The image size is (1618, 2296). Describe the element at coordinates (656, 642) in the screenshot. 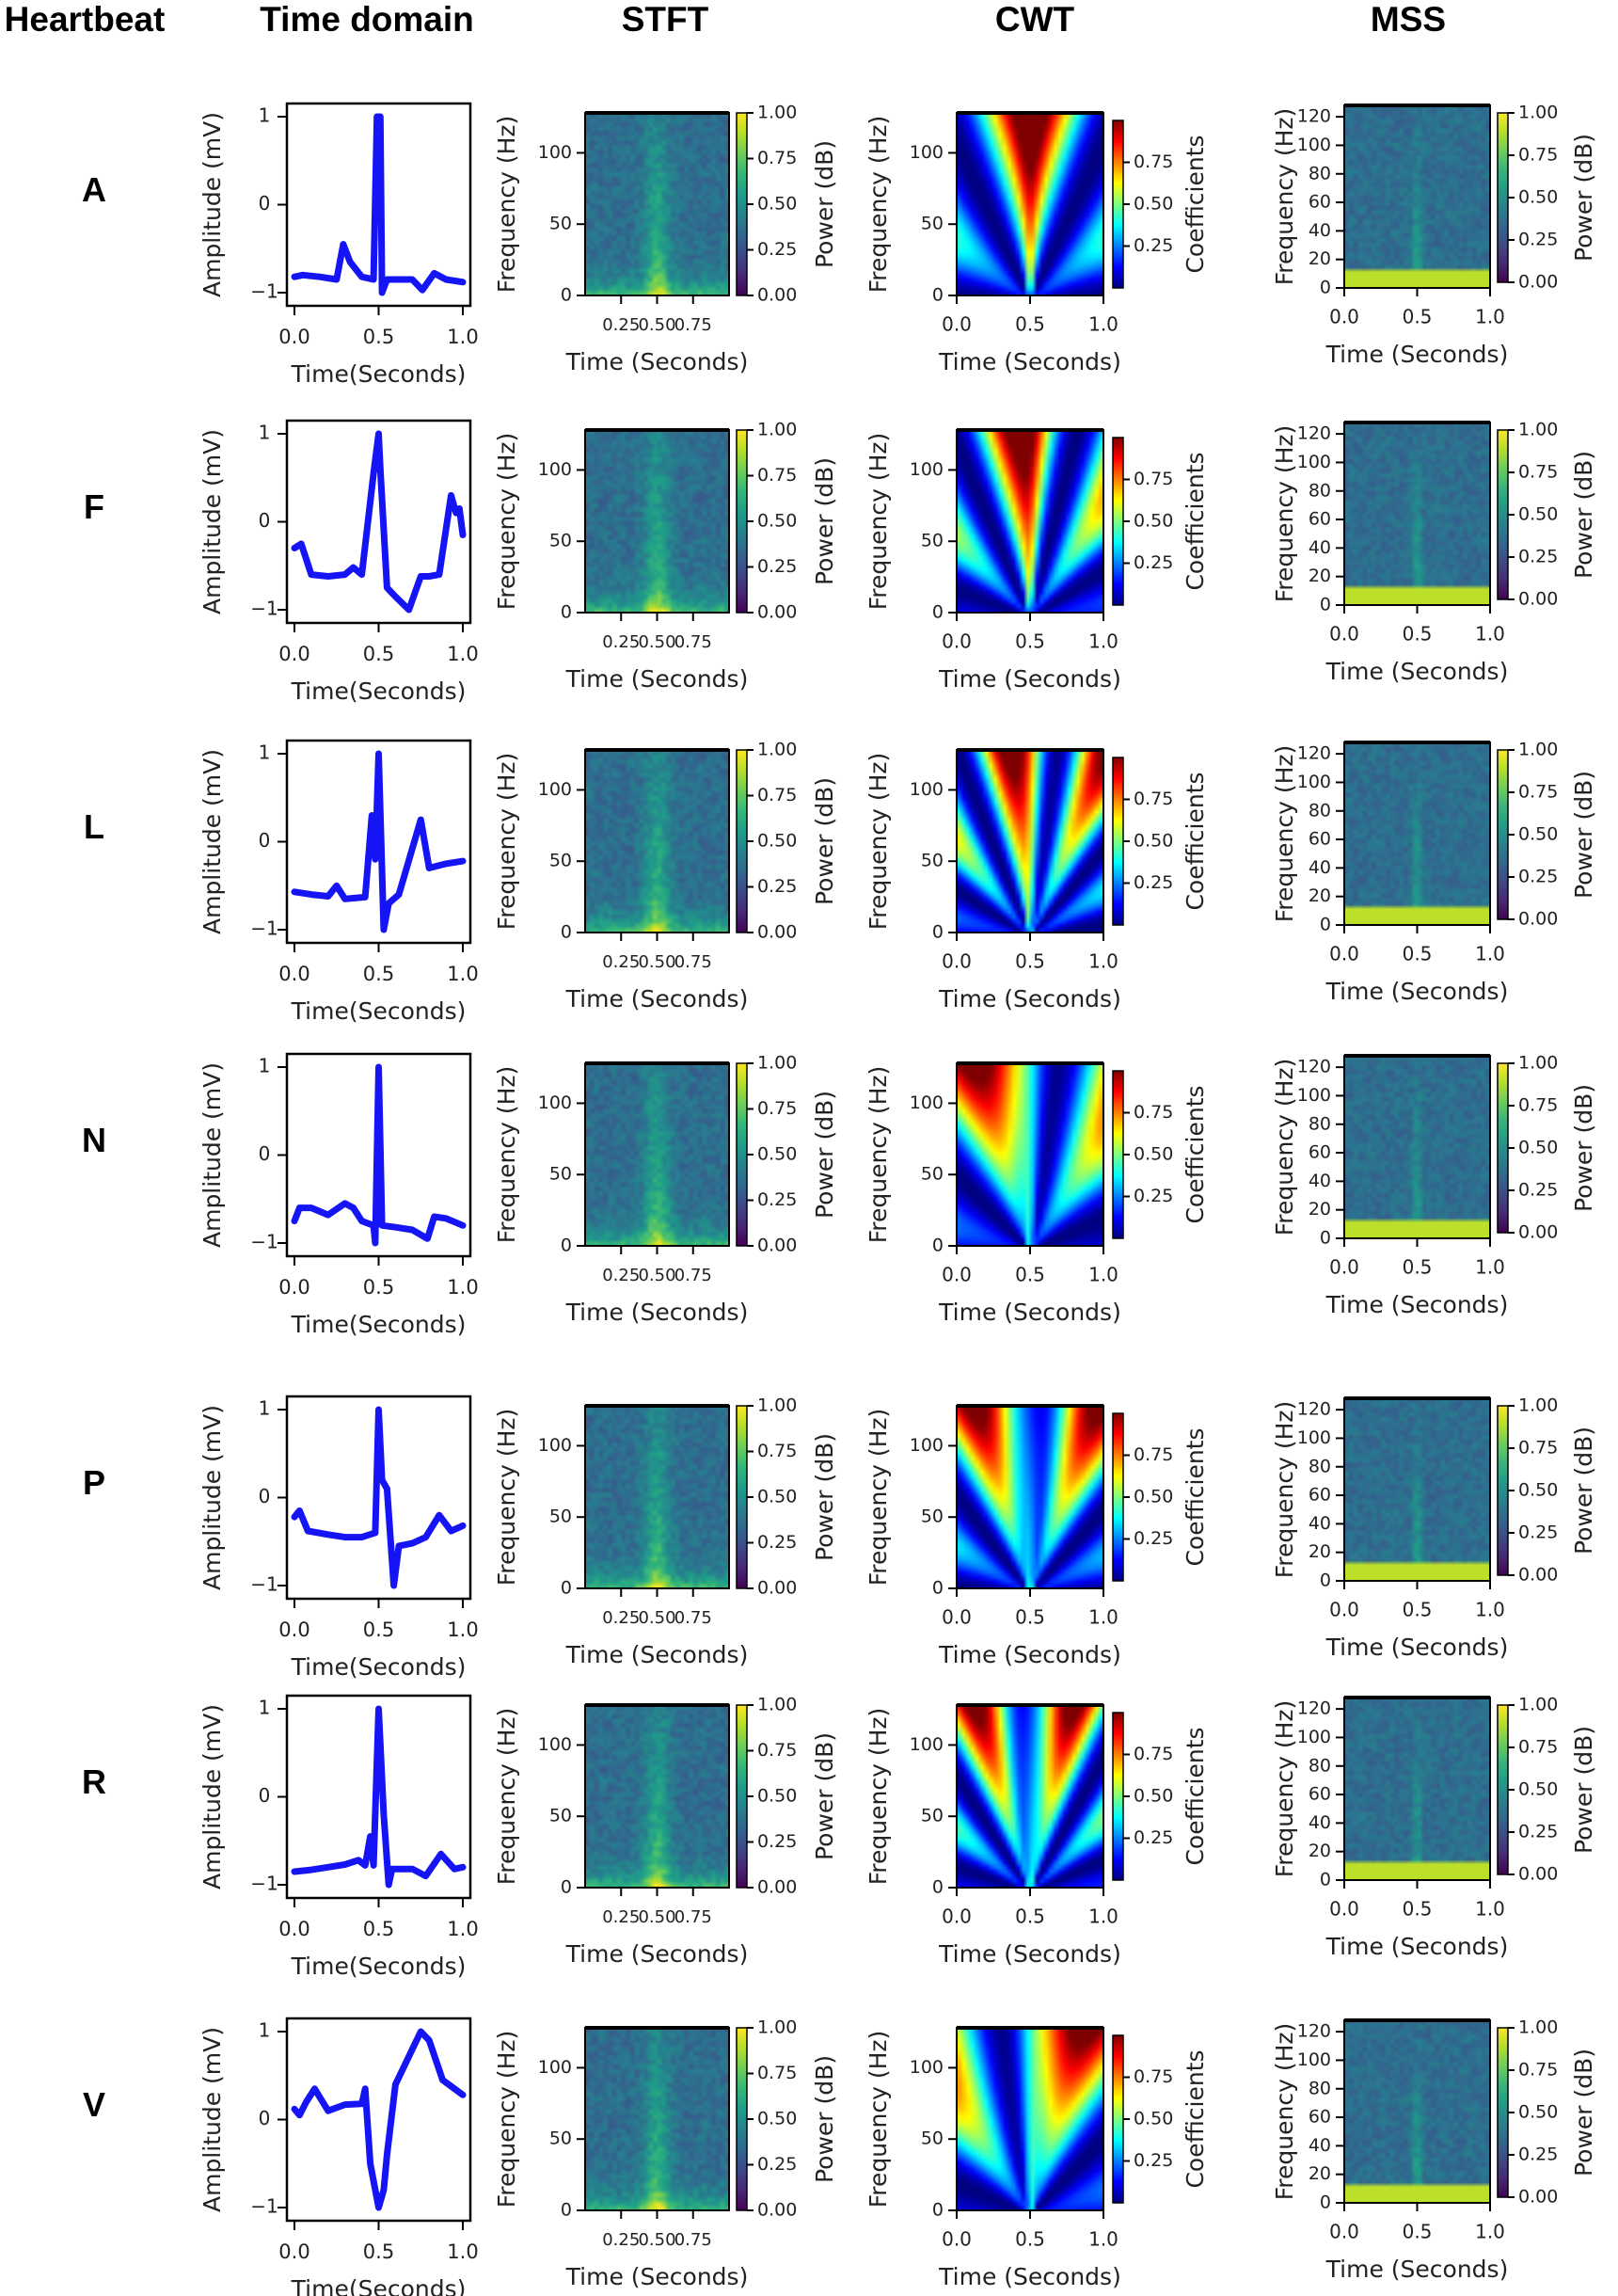

I see `x-tick-label: 0.50` at that location.